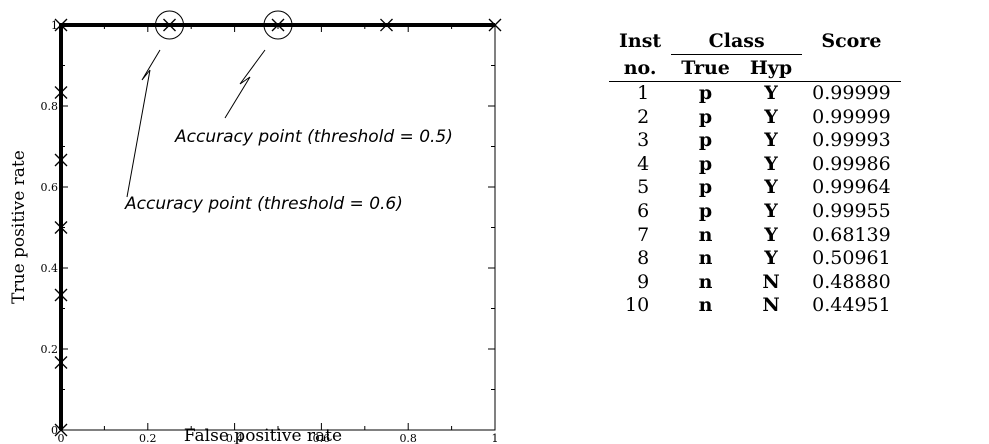 The width and height of the screenshot is (989, 444). I want to click on y-axis-title: True positive rate, so click(19, 227).